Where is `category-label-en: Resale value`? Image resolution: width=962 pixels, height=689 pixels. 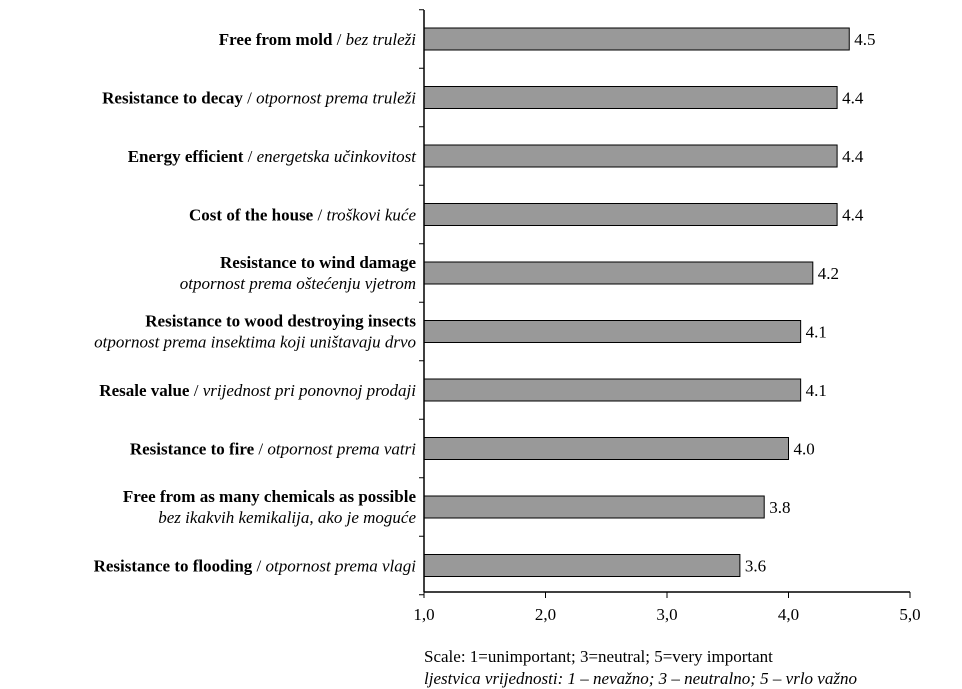
category-label-en: Resale value is located at coordinates (144, 390).